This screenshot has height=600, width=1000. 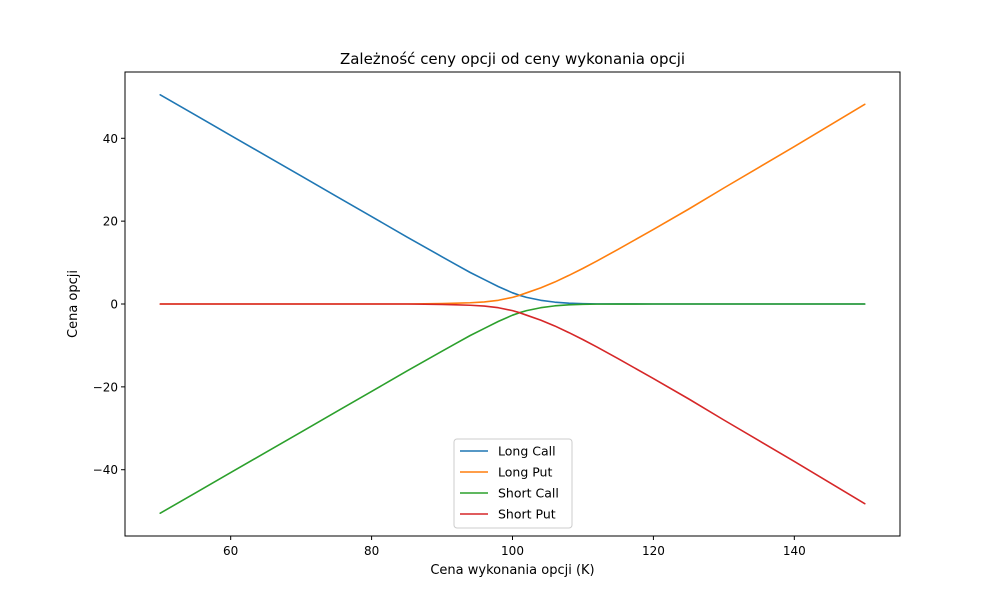 I want to click on x-tick-label: 140, so click(x=794, y=551).